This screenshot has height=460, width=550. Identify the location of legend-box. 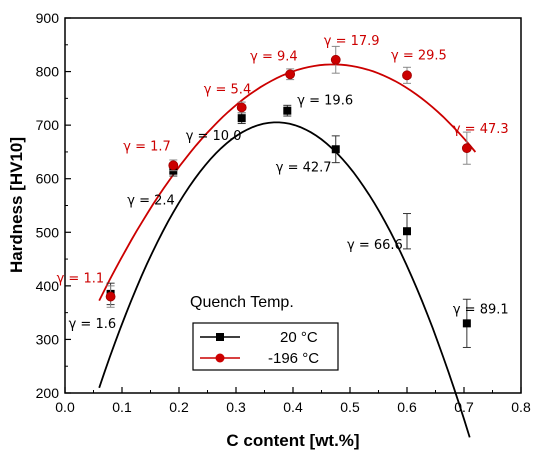
(265, 346).